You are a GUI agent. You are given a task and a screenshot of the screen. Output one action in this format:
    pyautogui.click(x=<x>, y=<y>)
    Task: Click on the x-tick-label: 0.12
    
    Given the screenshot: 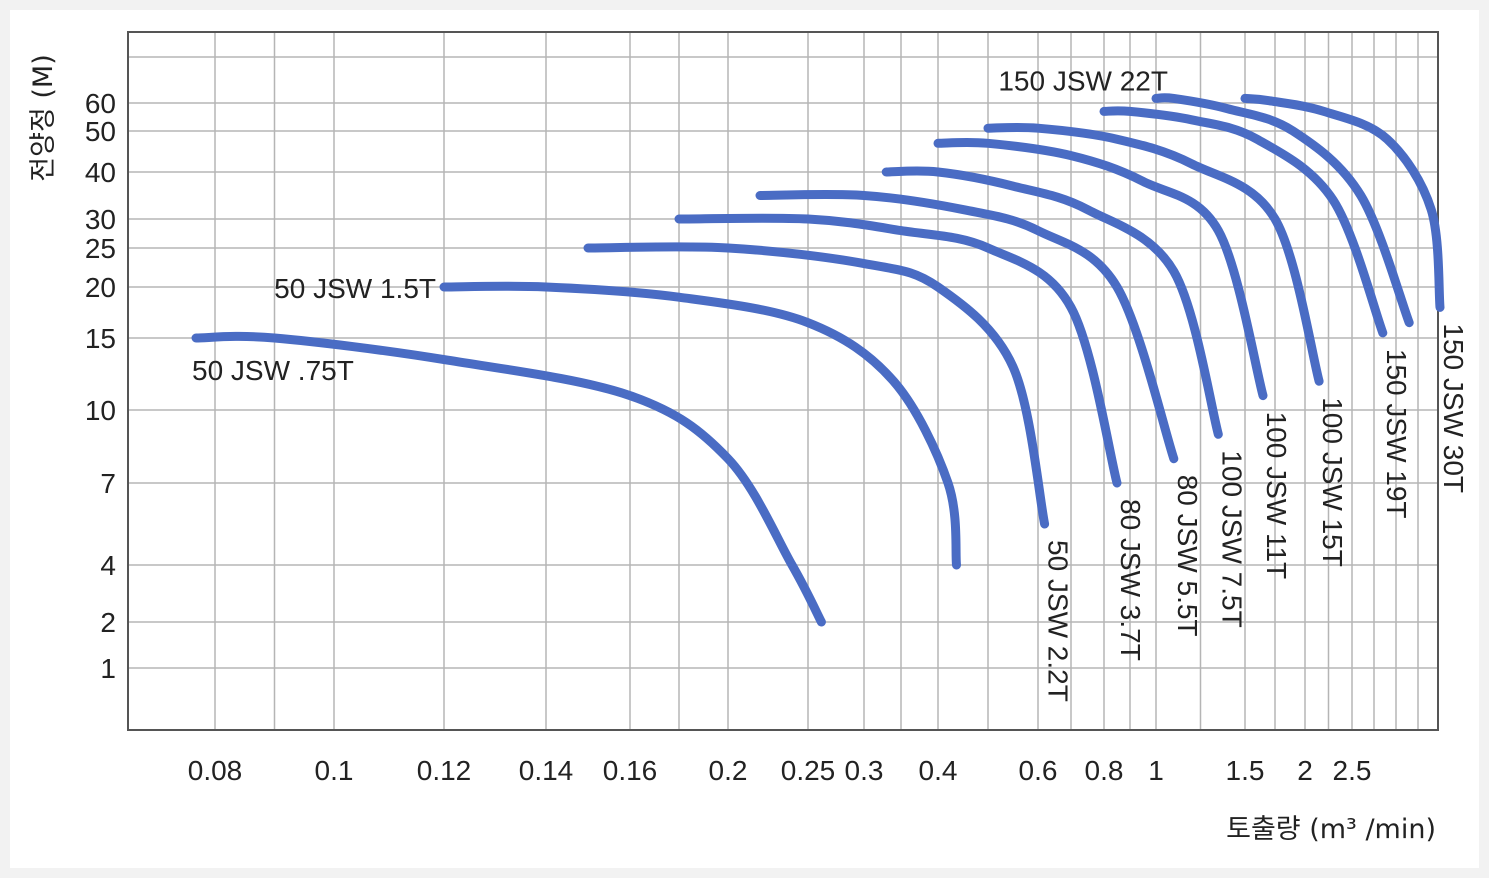 What is the action you would take?
    pyautogui.click(x=444, y=770)
    